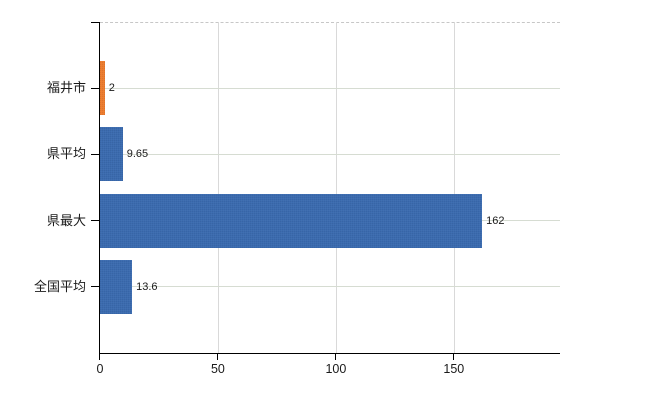 The width and height of the screenshot is (650, 400). Describe the element at coordinates (330, 22) in the screenshot. I see `plot-top-border` at that location.